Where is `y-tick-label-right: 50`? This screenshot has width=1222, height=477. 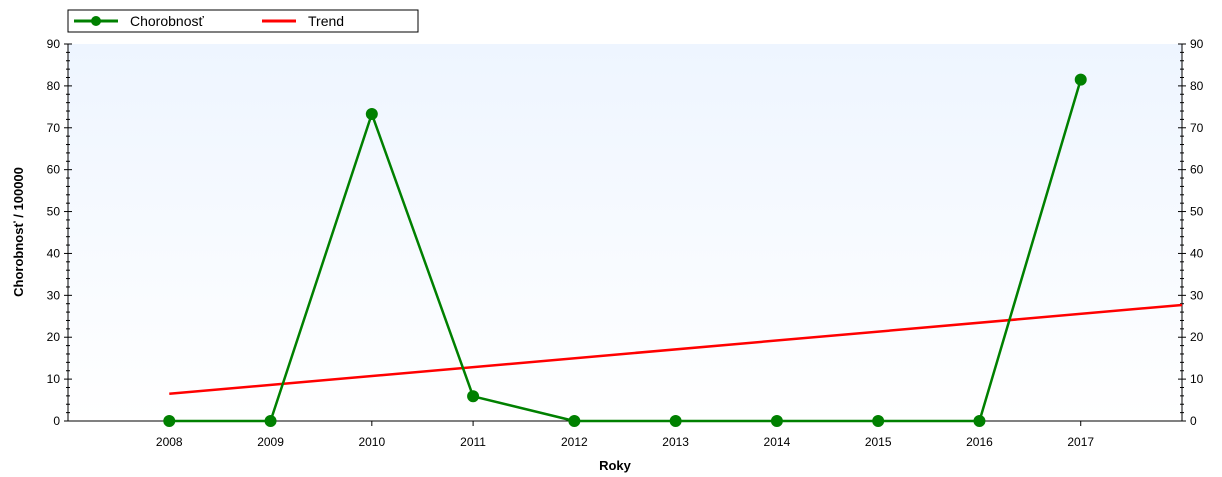
y-tick-label-right: 50 is located at coordinates (1197, 212).